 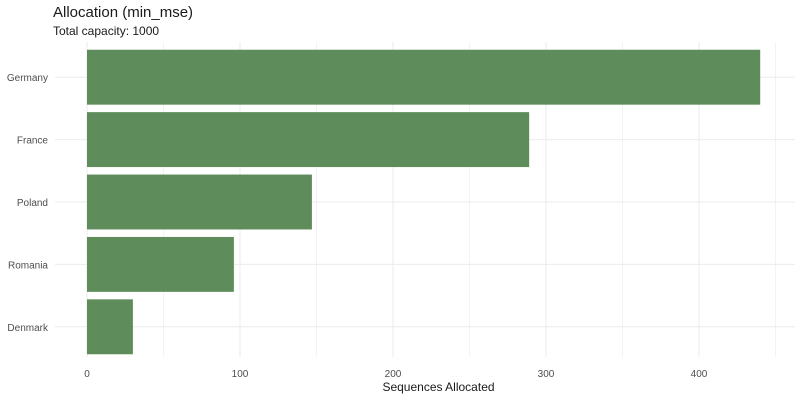 What do you see at coordinates (240, 374) in the screenshot?
I see `x-tick-label: 100` at bounding box center [240, 374].